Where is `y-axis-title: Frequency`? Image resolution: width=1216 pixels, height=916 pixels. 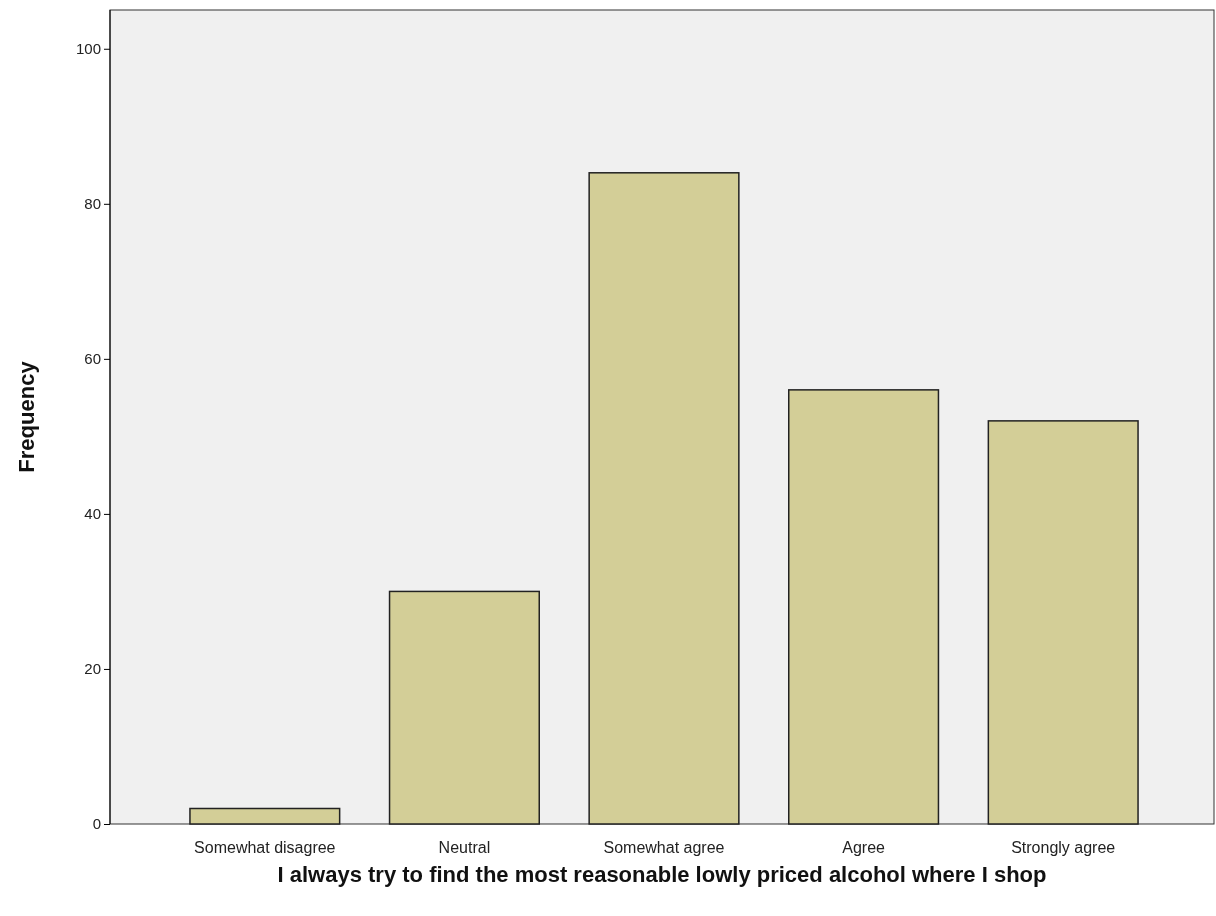
y-axis-title: Frequency is located at coordinates (26, 416).